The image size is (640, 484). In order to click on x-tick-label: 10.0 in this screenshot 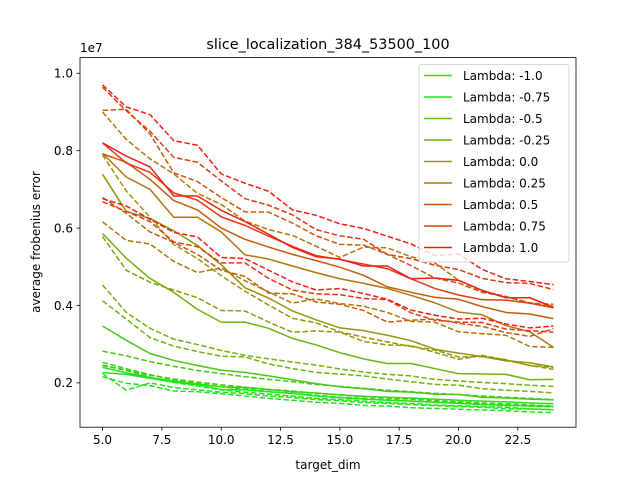, I will do `click(221, 440)`.